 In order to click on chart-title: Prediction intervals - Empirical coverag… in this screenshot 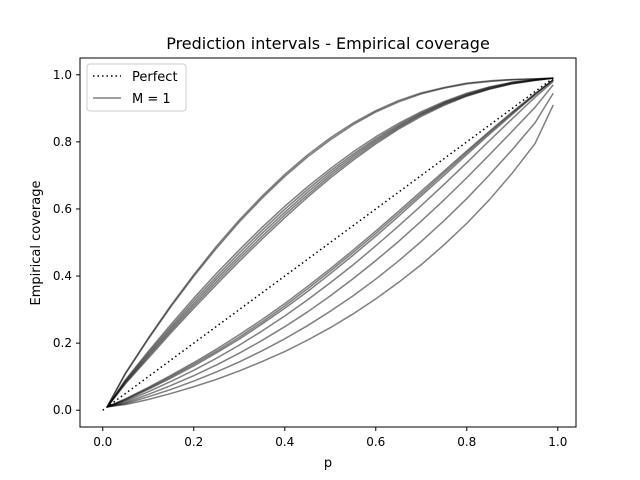, I will do `click(328, 43)`.